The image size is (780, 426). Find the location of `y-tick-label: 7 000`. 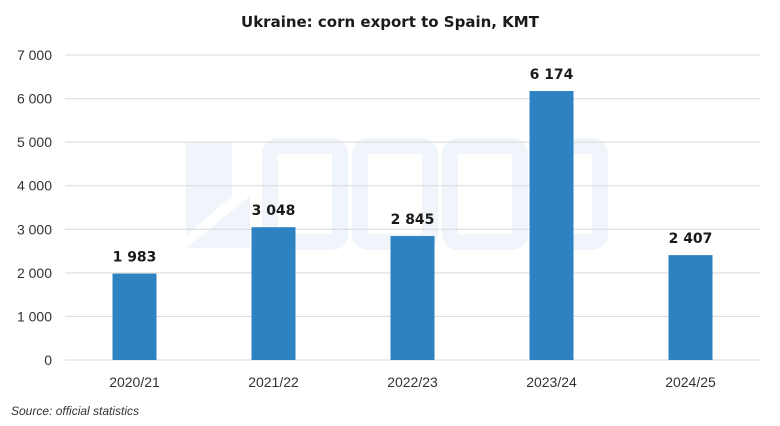

y-tick-label: 7 000 is located at coordinates (34, 55).